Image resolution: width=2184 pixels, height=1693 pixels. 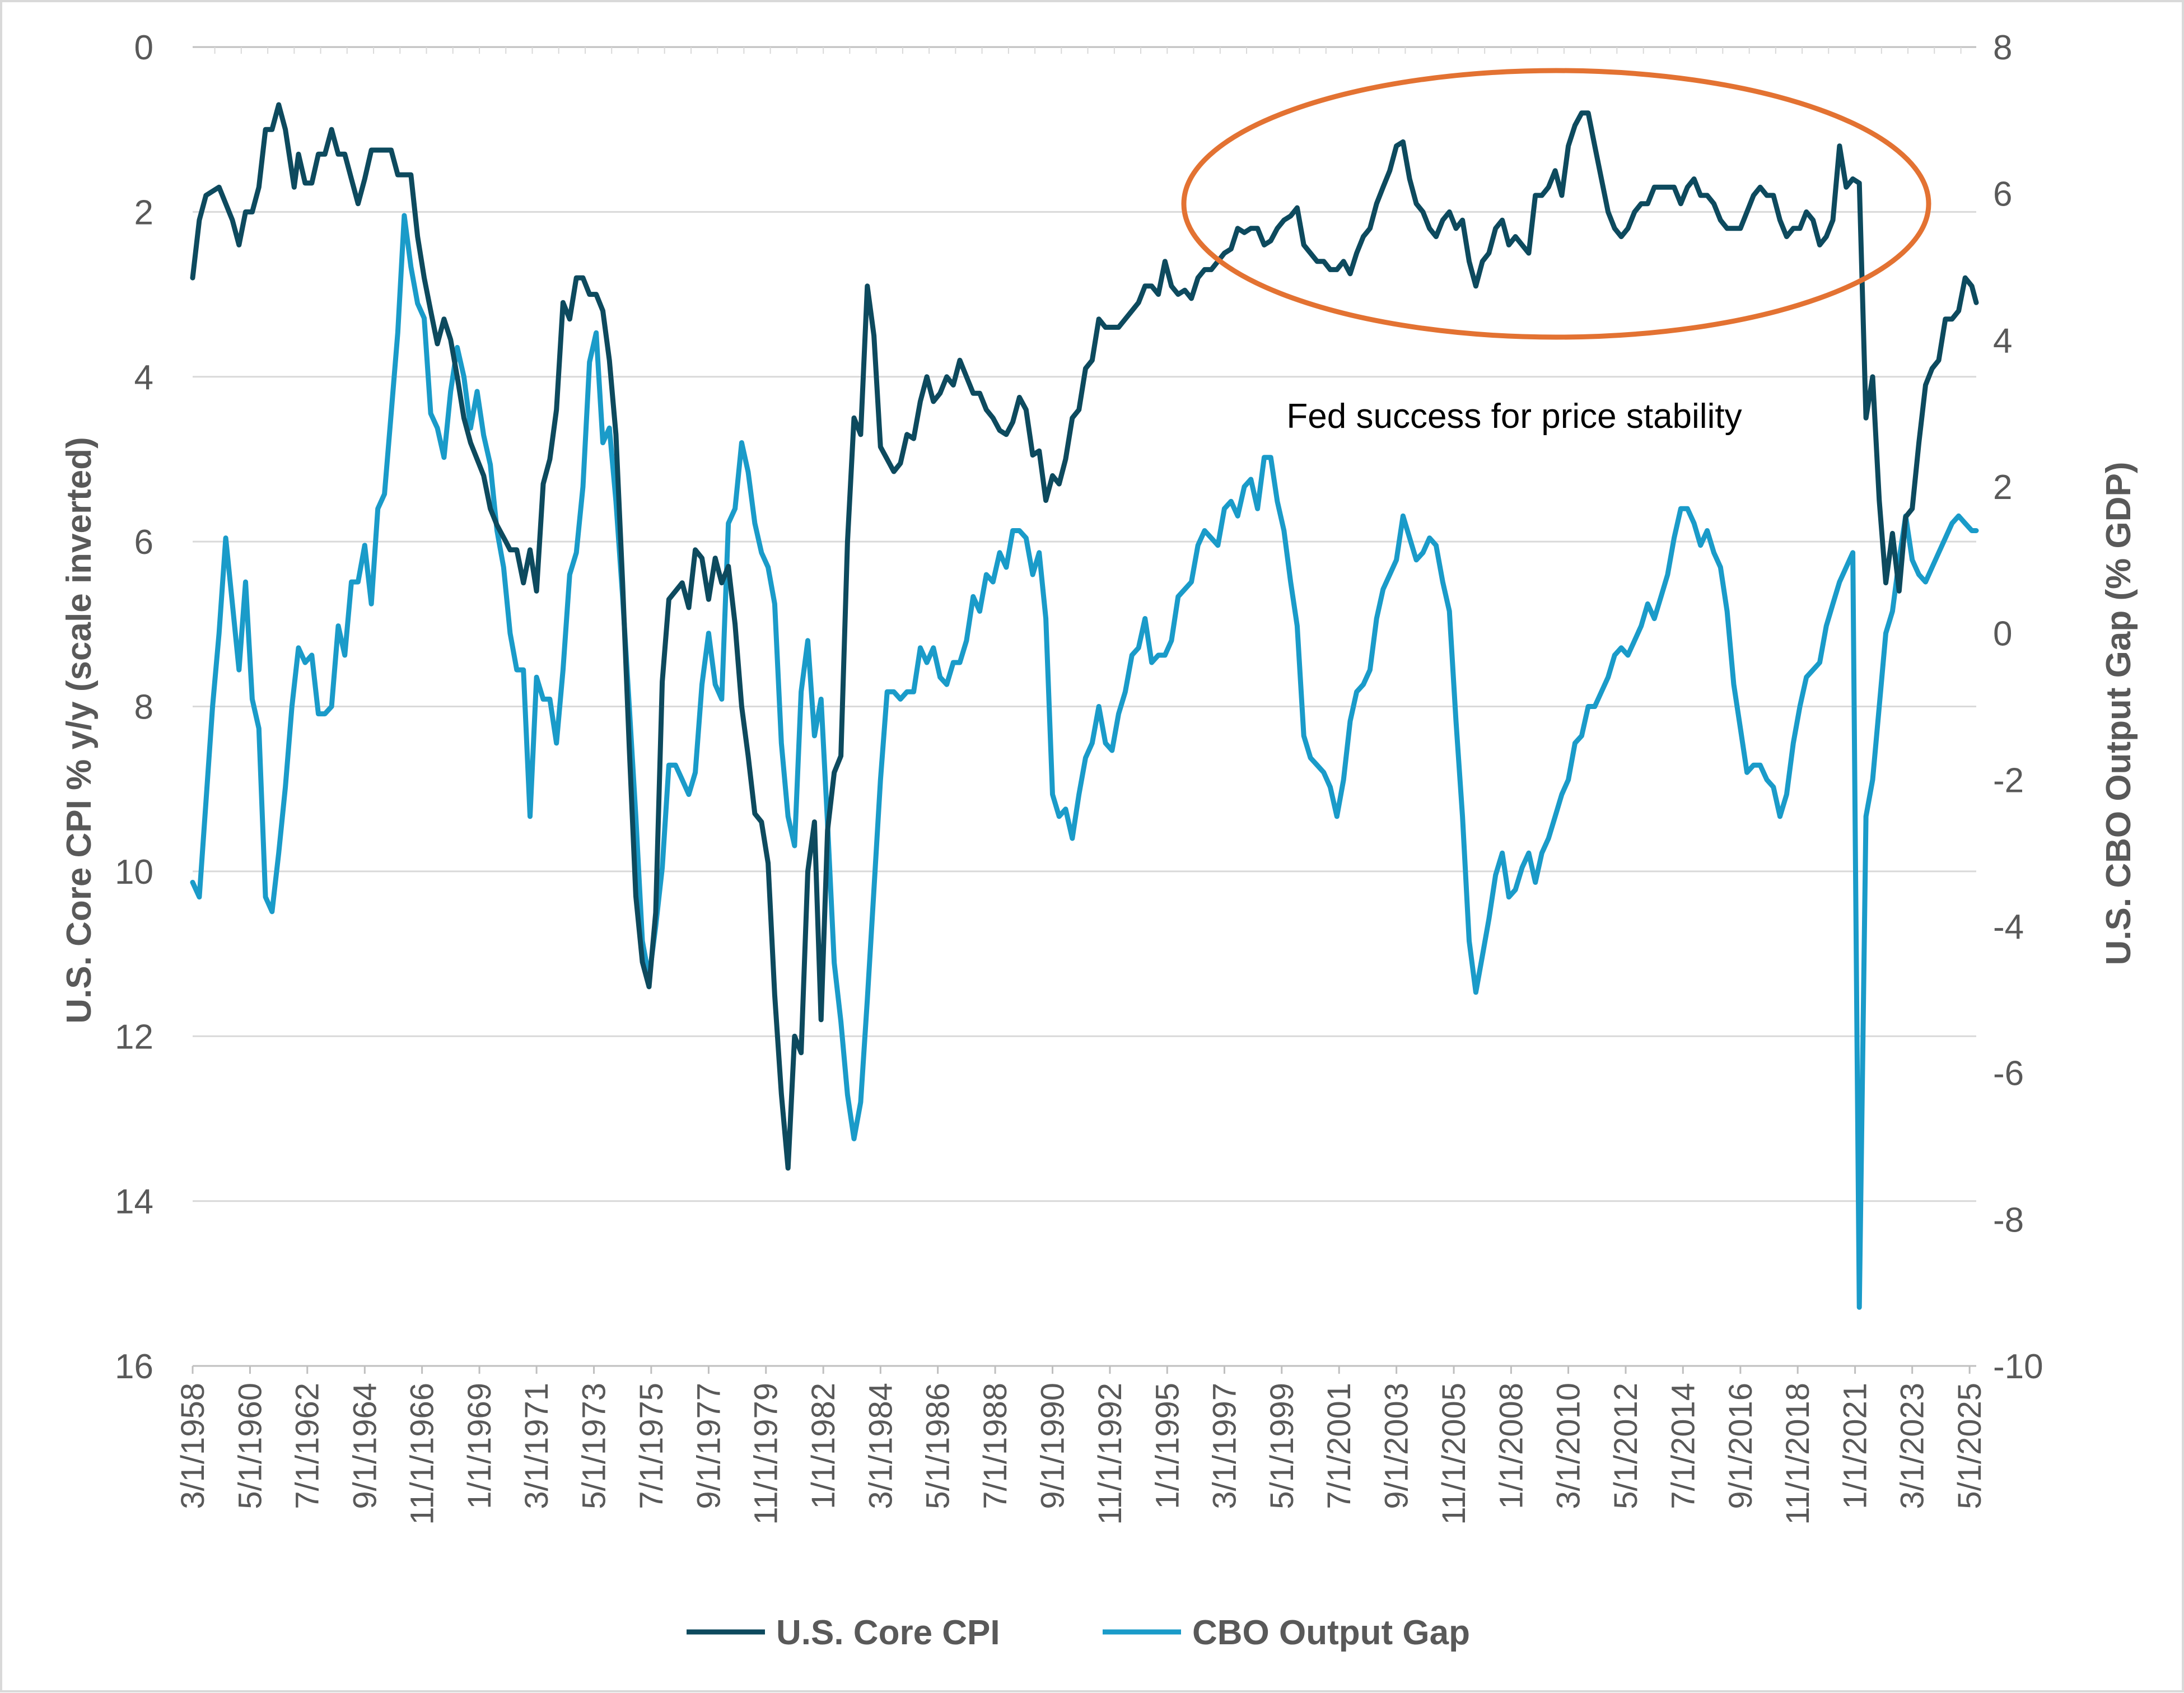 What do you see at coordinates (134, 1366) in the screenshot?
I see `y-left-tick-label: 16` at bounding box center [134, 1366].